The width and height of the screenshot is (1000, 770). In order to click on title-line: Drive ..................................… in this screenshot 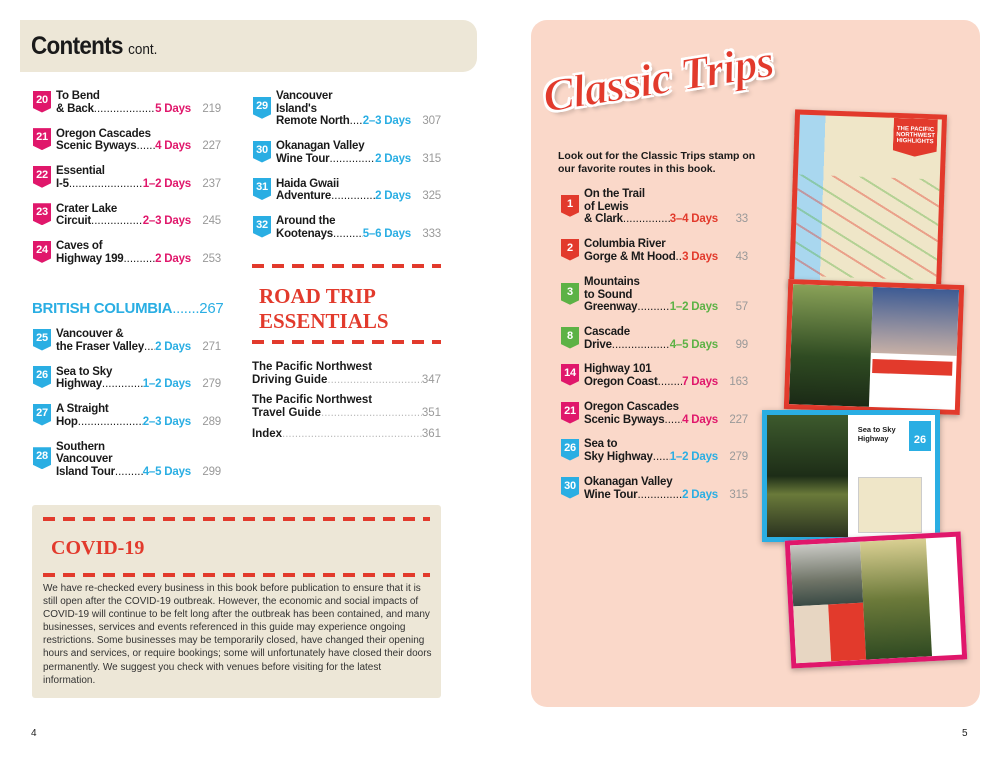, I will do `click(651, 345)`.